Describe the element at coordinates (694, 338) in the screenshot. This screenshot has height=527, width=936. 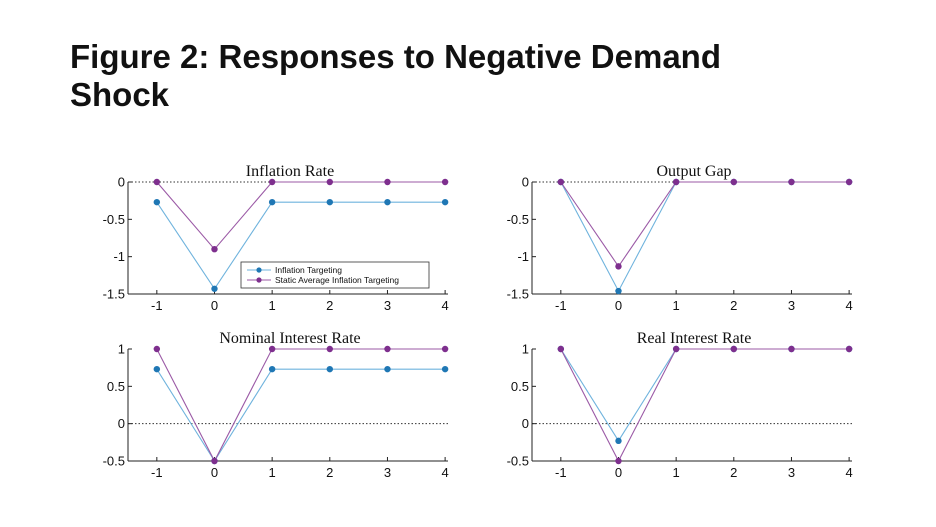
I see `panel-title-real-interest-rate: Real Interest Rate` at that location.